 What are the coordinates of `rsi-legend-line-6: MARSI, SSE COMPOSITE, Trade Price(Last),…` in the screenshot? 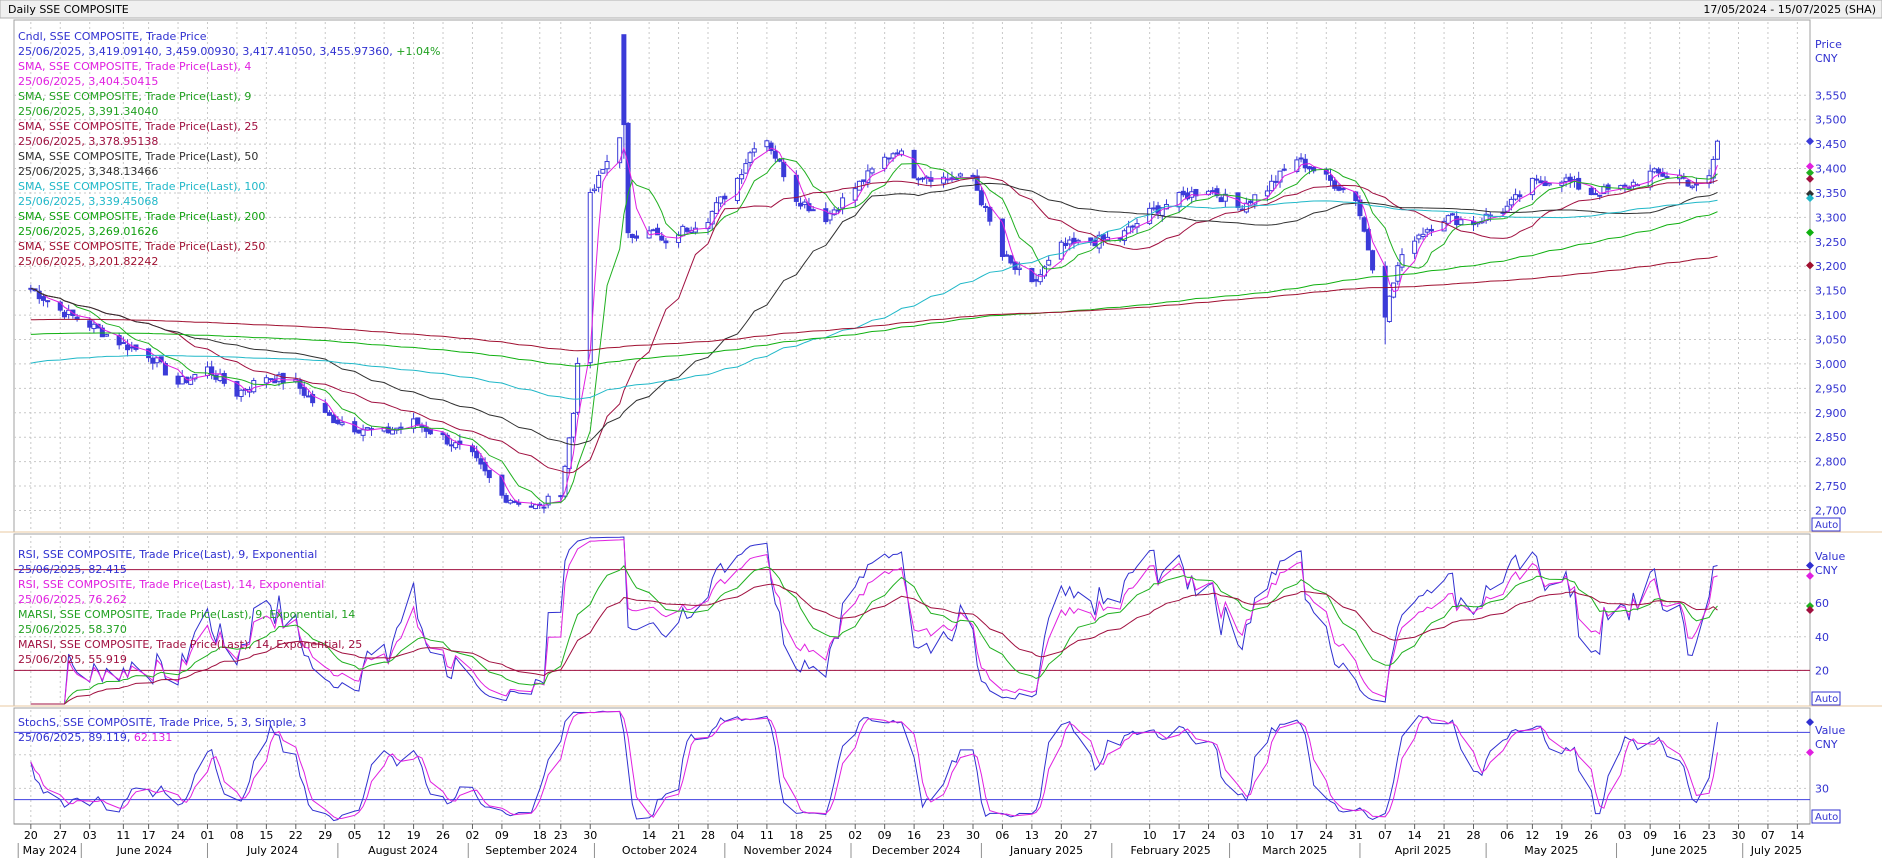 It's located at (190, 644).